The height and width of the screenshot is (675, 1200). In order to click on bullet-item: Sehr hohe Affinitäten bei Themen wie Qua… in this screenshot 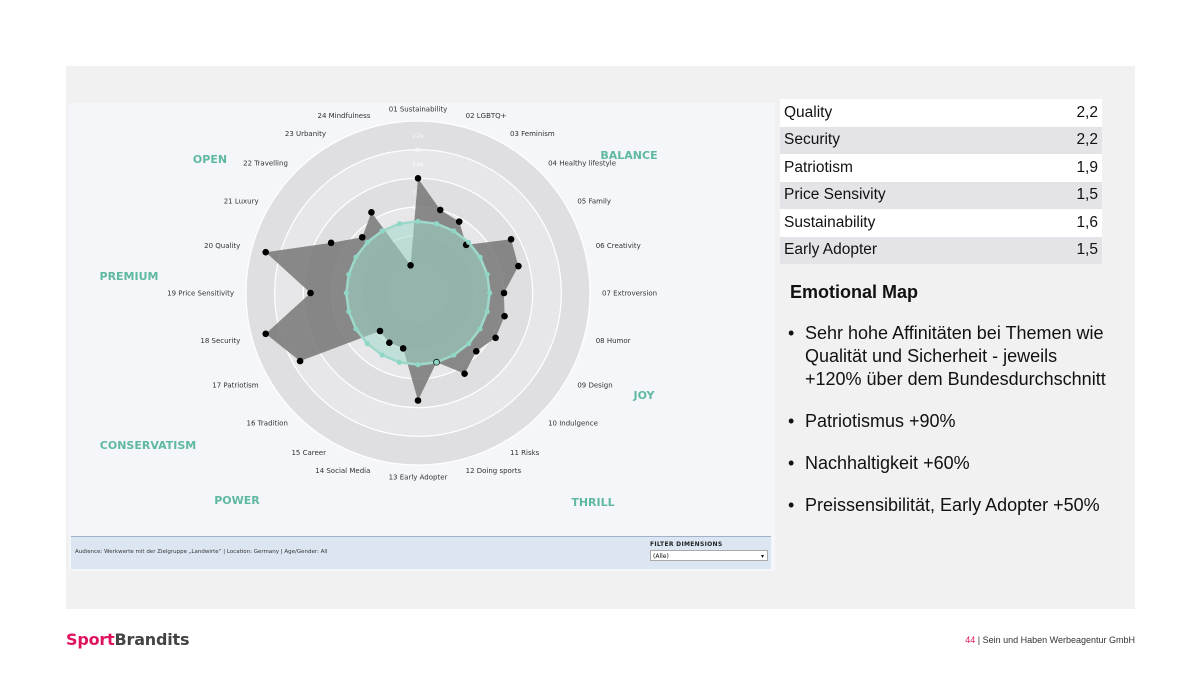, I will do `click(948, 356)`.